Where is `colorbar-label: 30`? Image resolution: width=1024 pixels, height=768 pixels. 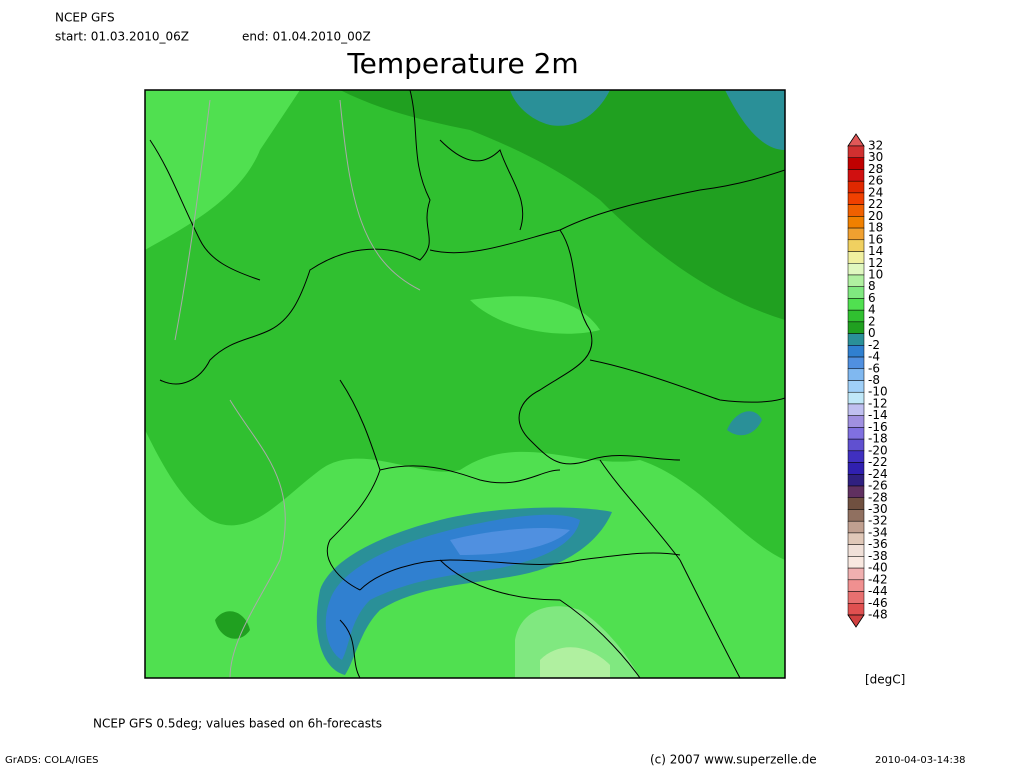
colorbar-label: 30 is located at coordinates (875, 157).